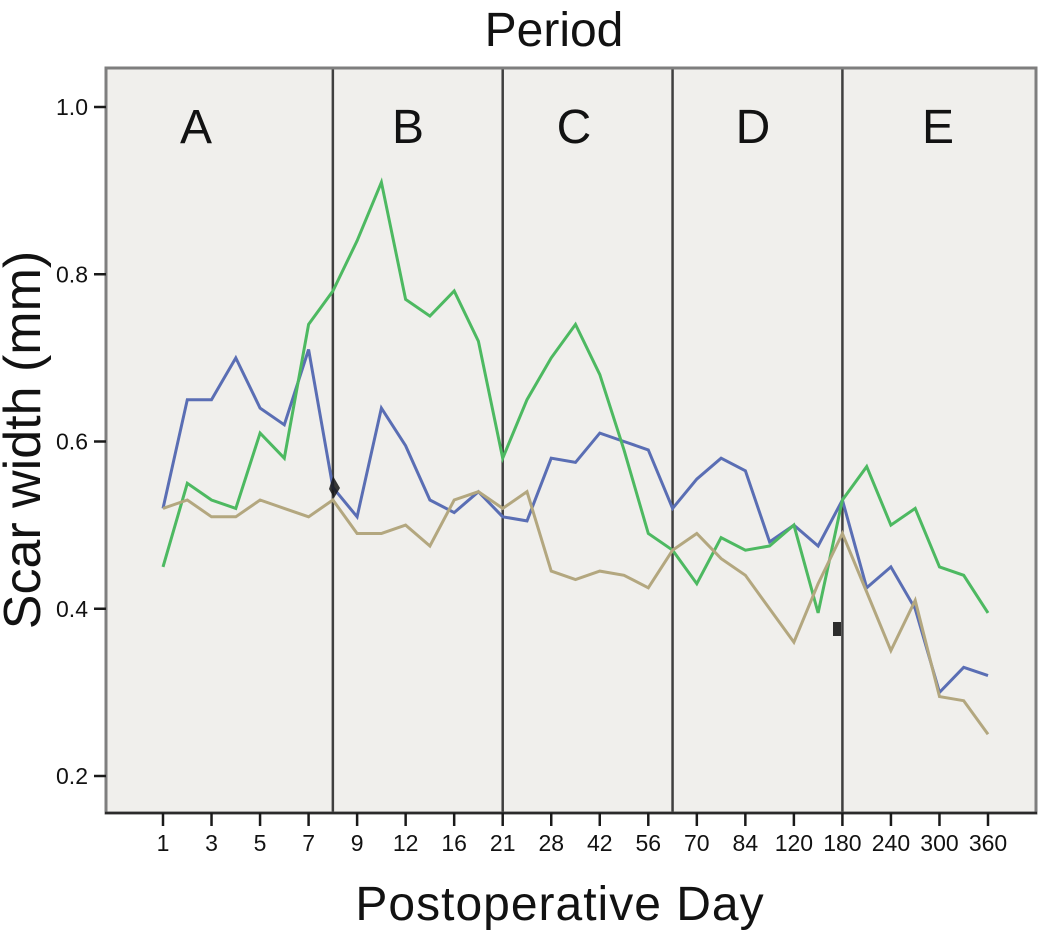 The height and width of the screenshot is (939, 1057). What do you see at coordinates (554, 30) in the screenshot?
I see `chart-title: Period` at bounding box center [554, 30].